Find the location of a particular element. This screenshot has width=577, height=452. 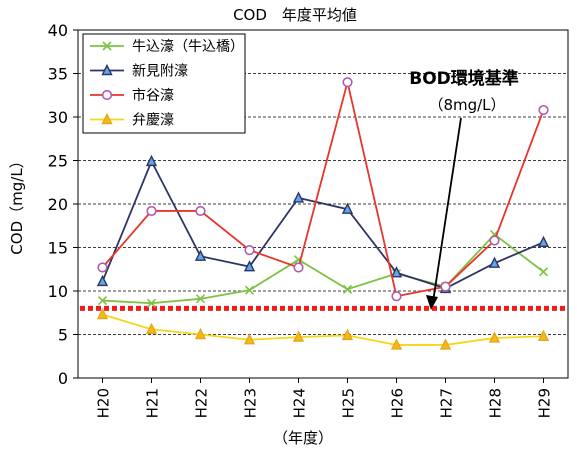

x-tick-label: H28 is located at coordinates (496, 403).